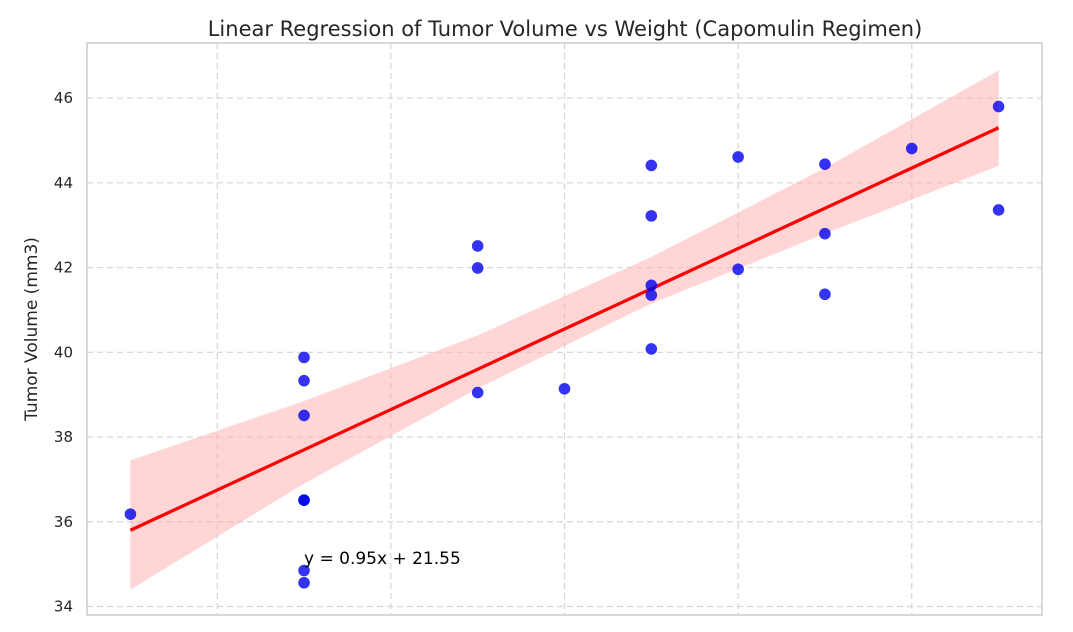  I want to click on y-tick-label: 46, so click(63, 98).